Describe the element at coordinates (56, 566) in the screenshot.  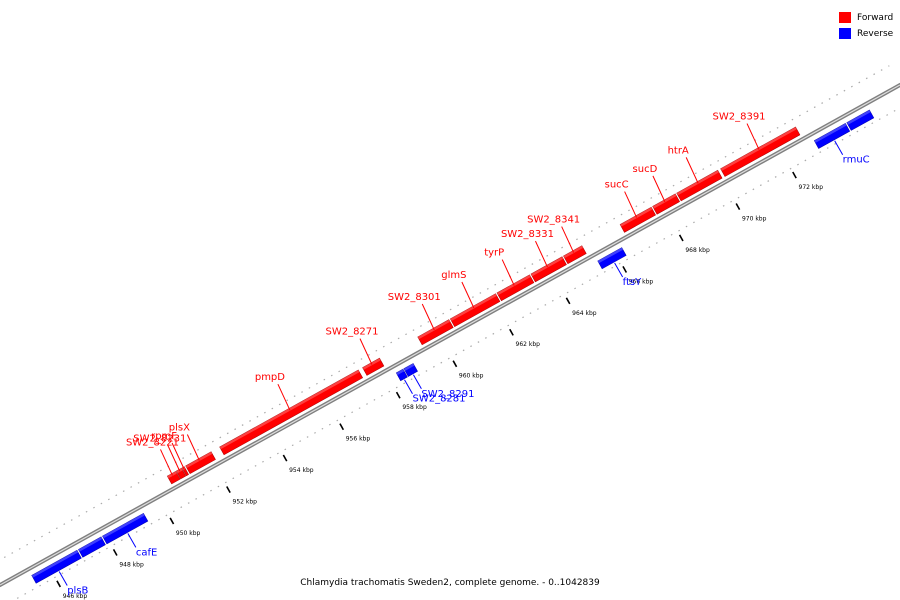
I see `gene-plsB` at that location.